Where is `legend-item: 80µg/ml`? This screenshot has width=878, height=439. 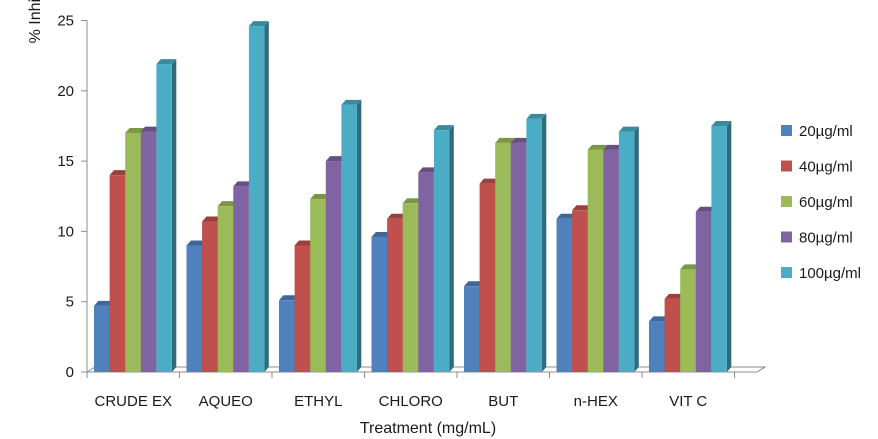 legend-item: 80µg/ml is located at coordinates (817, 238).